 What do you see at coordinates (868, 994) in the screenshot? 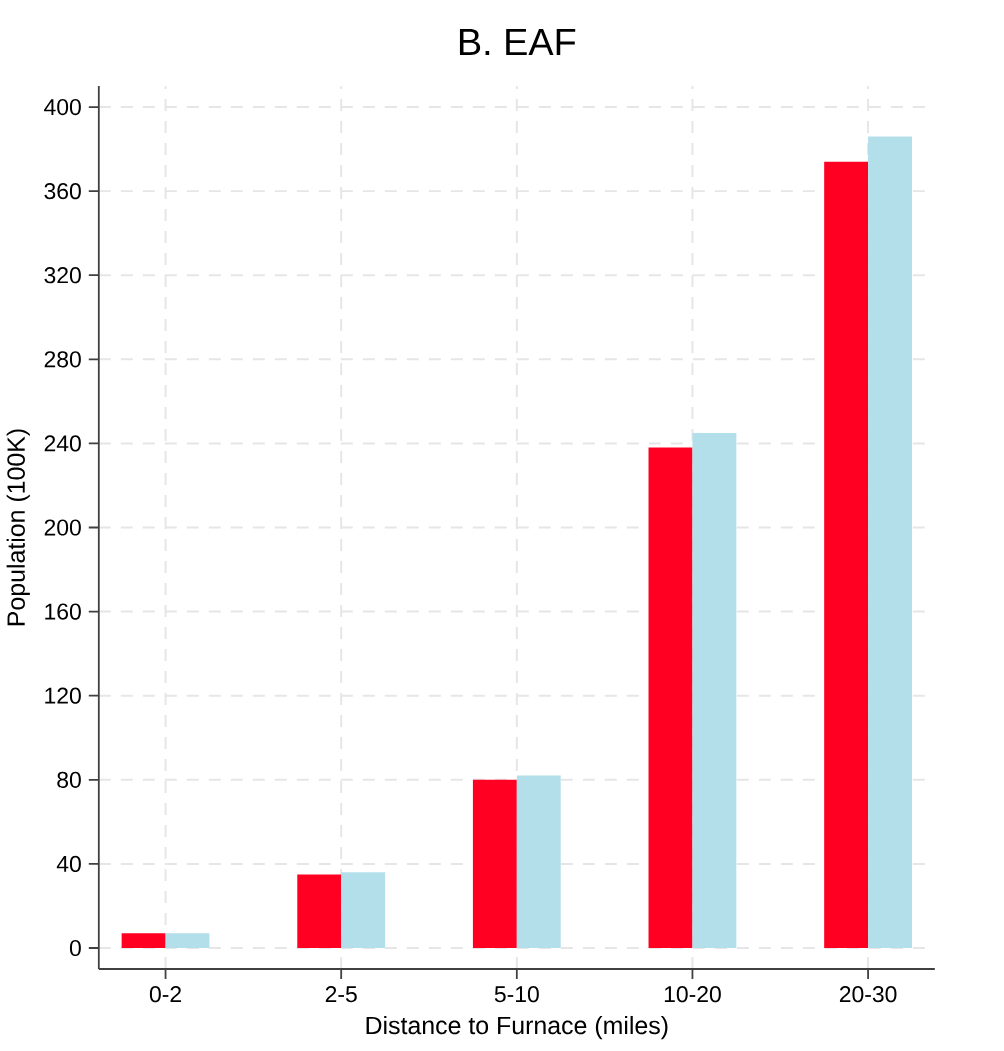
I see `x-tick-label: 20-30` at bounding box center [868, 994].